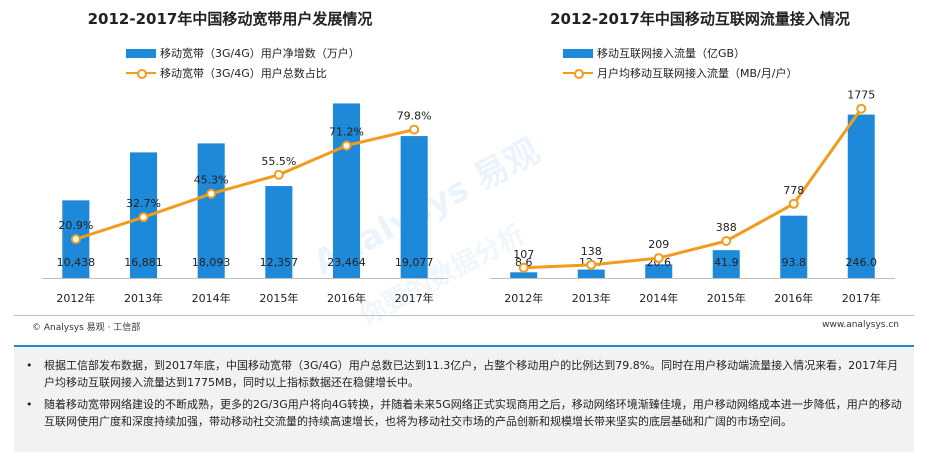 The image size is (929, 452). What do you see at coordinates (346, 262) in the screenshot?
I see `chart1-bar-value-label: 23,464` at bounding box center [346, 262].